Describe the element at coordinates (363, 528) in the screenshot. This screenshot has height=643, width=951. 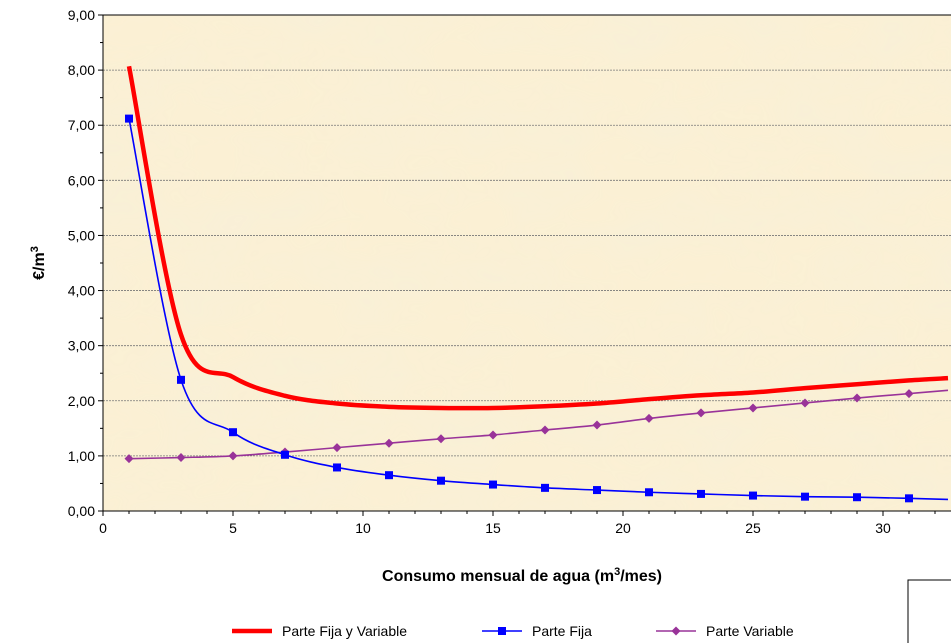
I see `x-tick-label-2: 10` at that location.